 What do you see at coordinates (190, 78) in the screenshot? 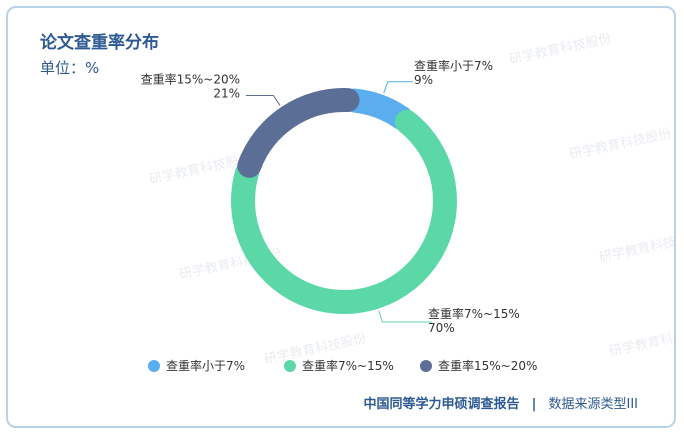
I see `slice-category-label: 查重率15%~20%` at bounding box center [190, 78].